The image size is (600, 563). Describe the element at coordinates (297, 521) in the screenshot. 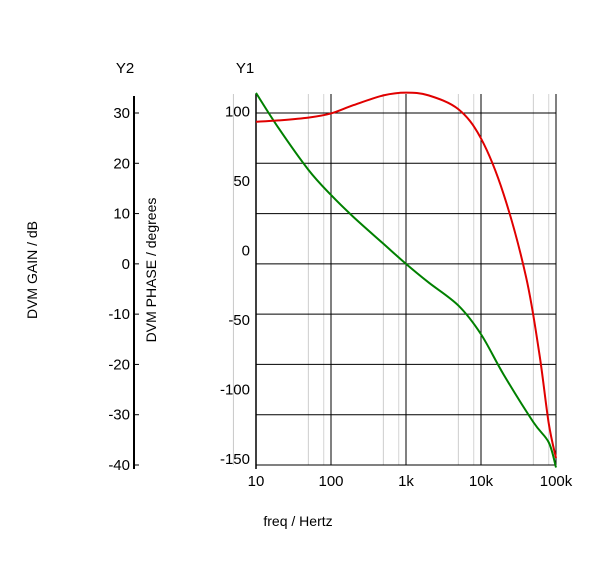

I see `x-axis-label: freq / Hertz` at that location.